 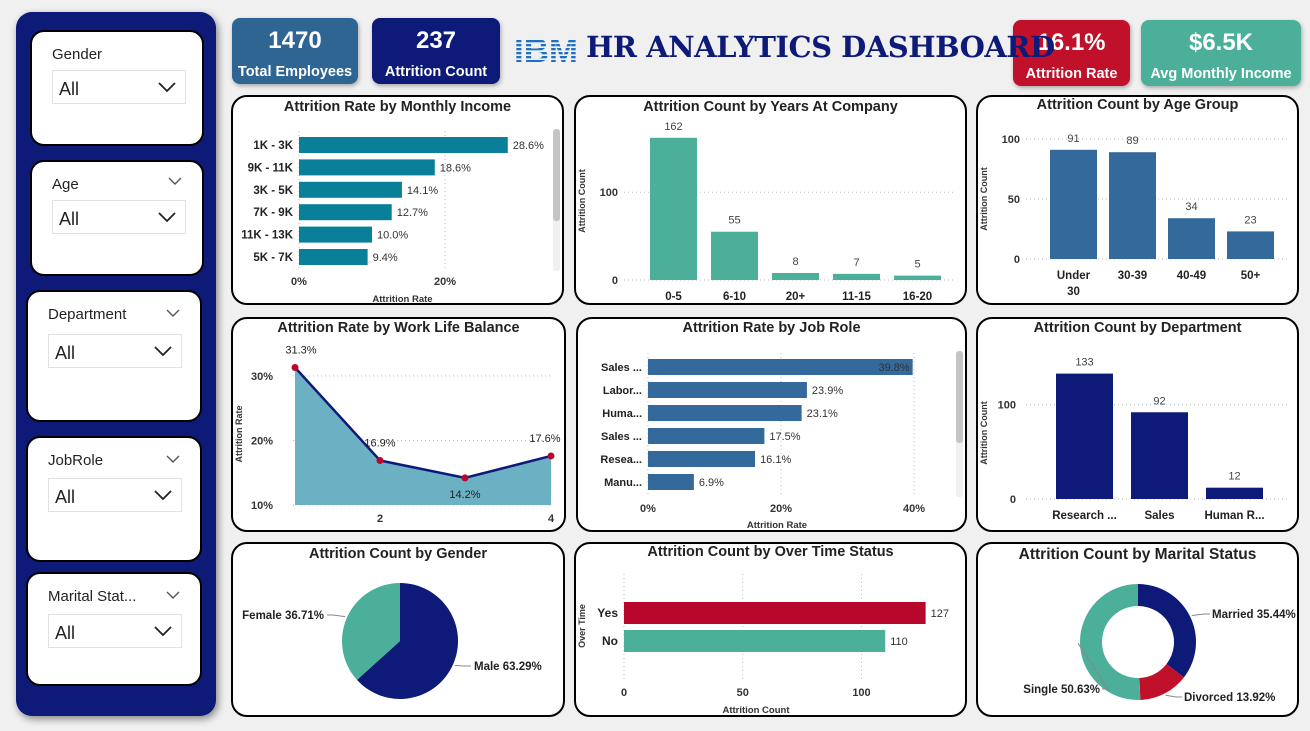 What do you see at coordinates (551, 519) in the screenshot?
I see `tick-label: 4` at bounding box center [551, 519].